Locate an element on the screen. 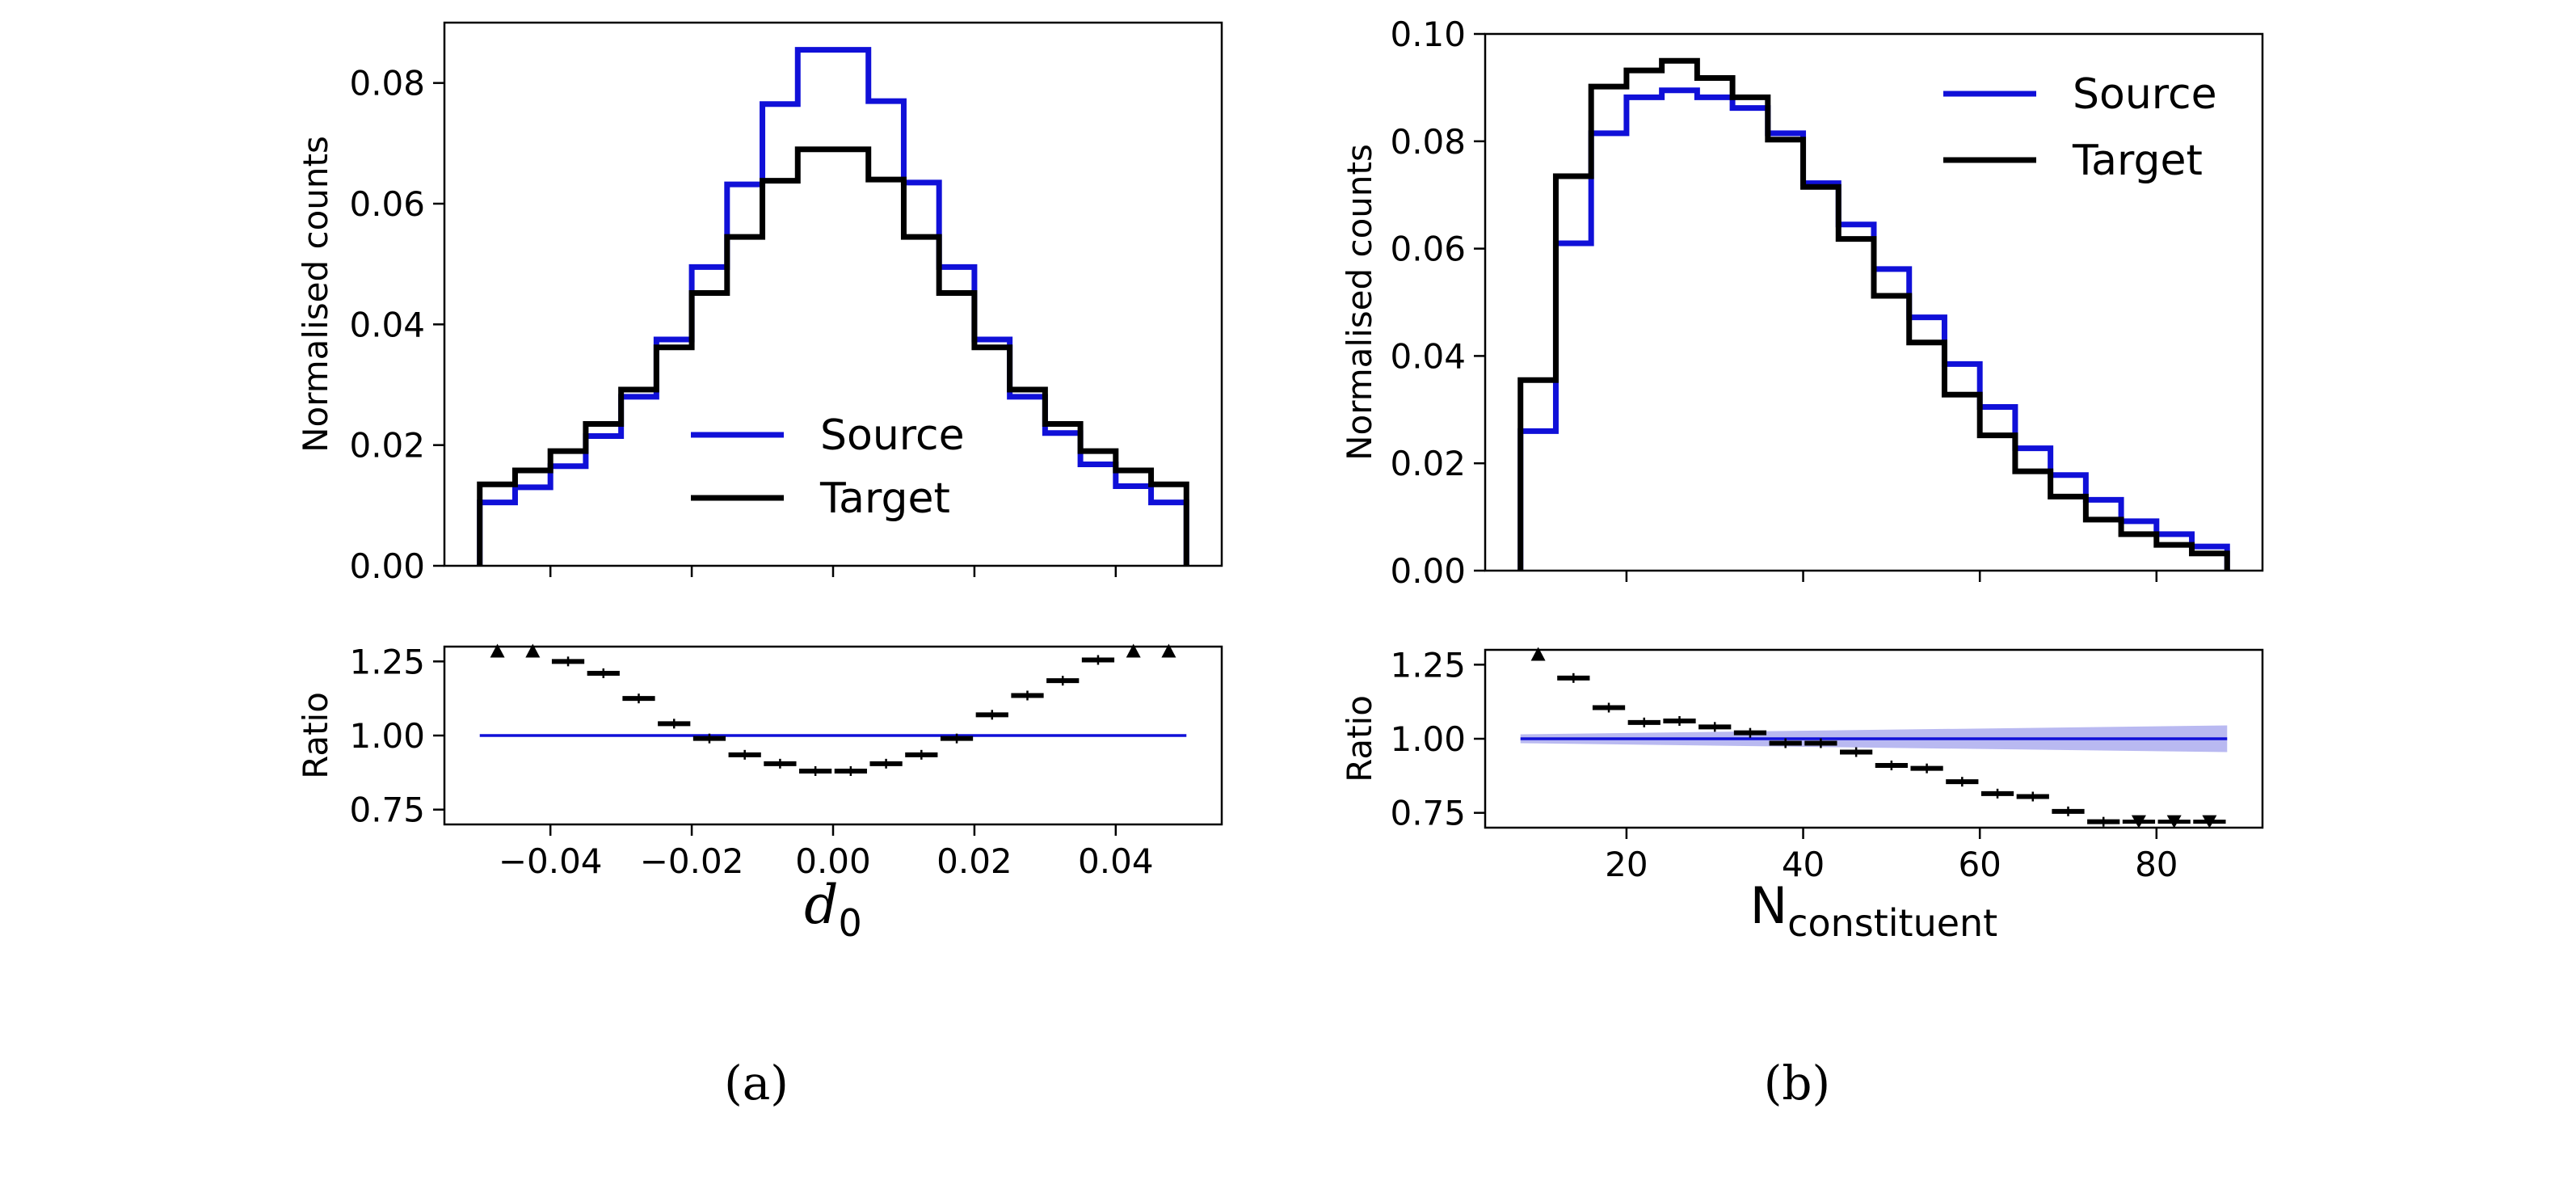 The image size is (2576, 1193). histogram-target-b is located at coordinates (1873, 314).